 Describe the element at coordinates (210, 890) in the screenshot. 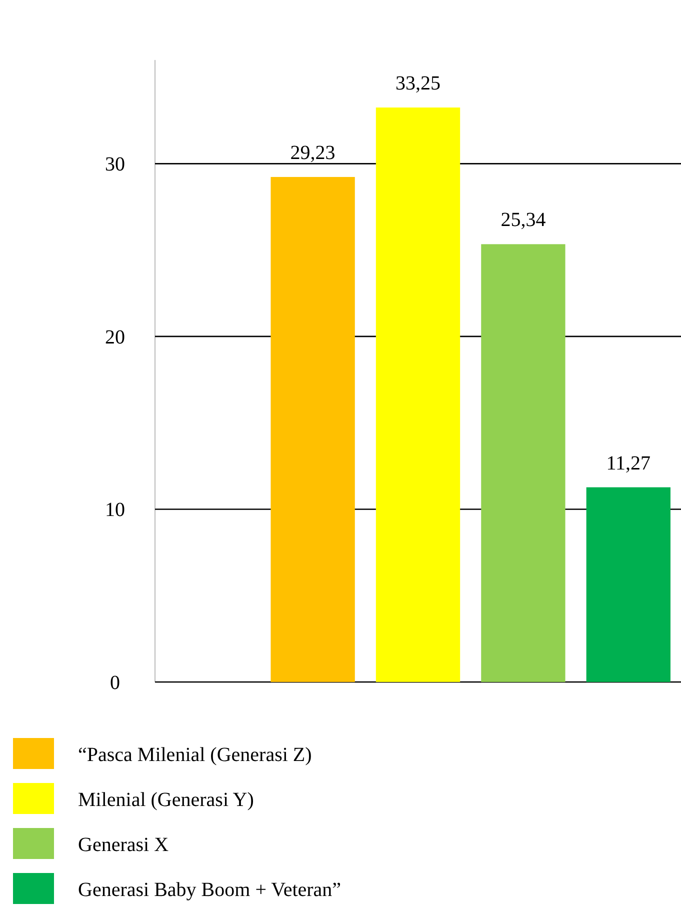

I see `legend-label: Generasi Baby Boom + Veteran”` at that location.